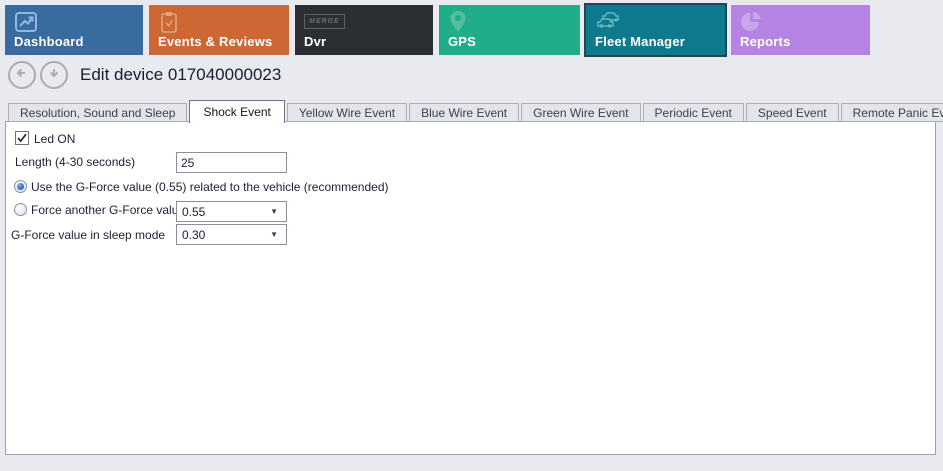 Image resolution: width=943 pixels, height=471 pixels. I want to click on merge-logo-icon: MERGE, so click(324, 22).